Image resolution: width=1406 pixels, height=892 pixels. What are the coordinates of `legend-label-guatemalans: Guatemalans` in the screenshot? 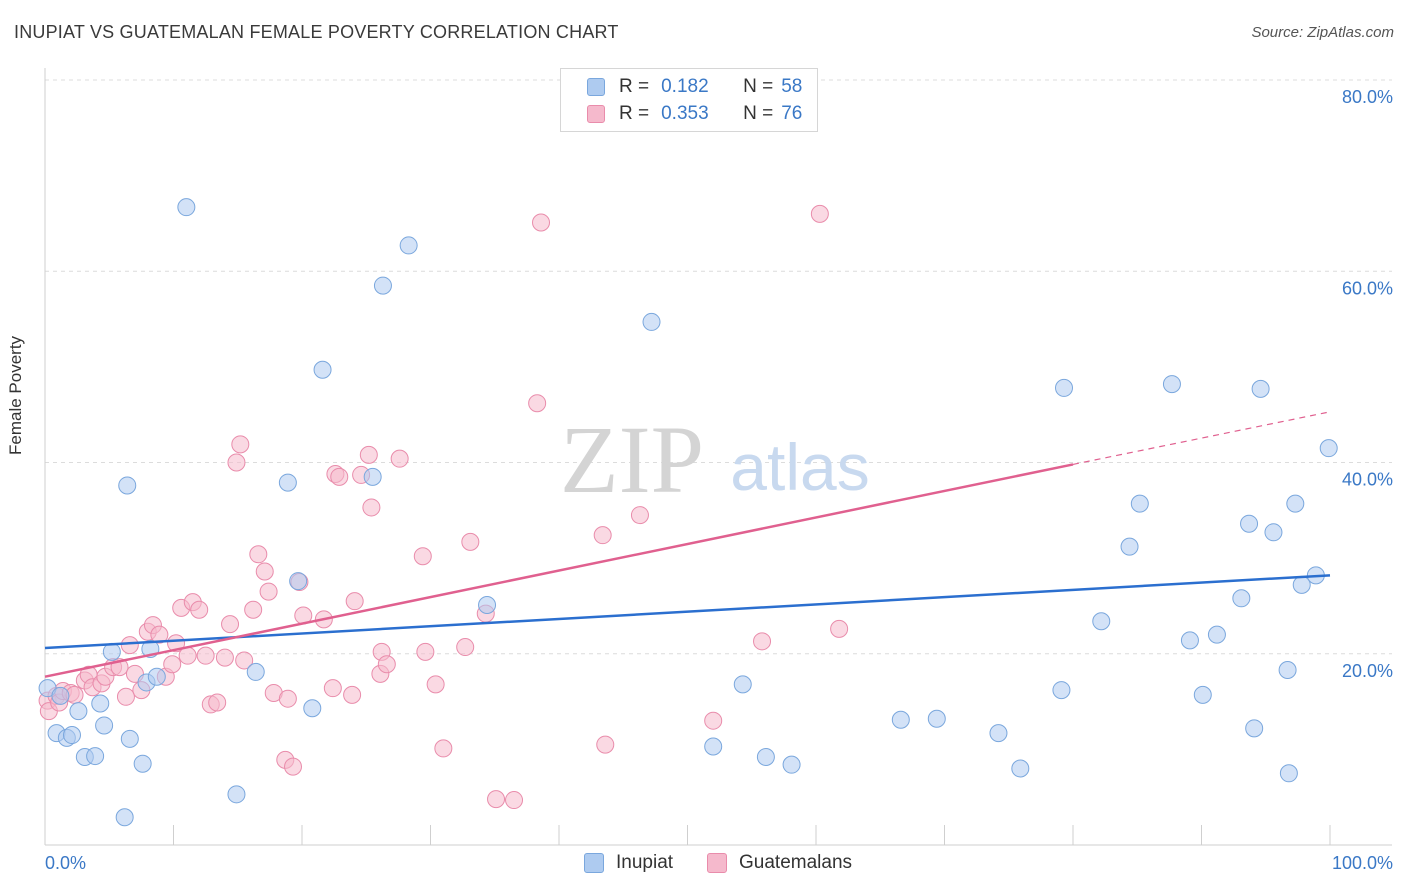 It's located at (796, 862).